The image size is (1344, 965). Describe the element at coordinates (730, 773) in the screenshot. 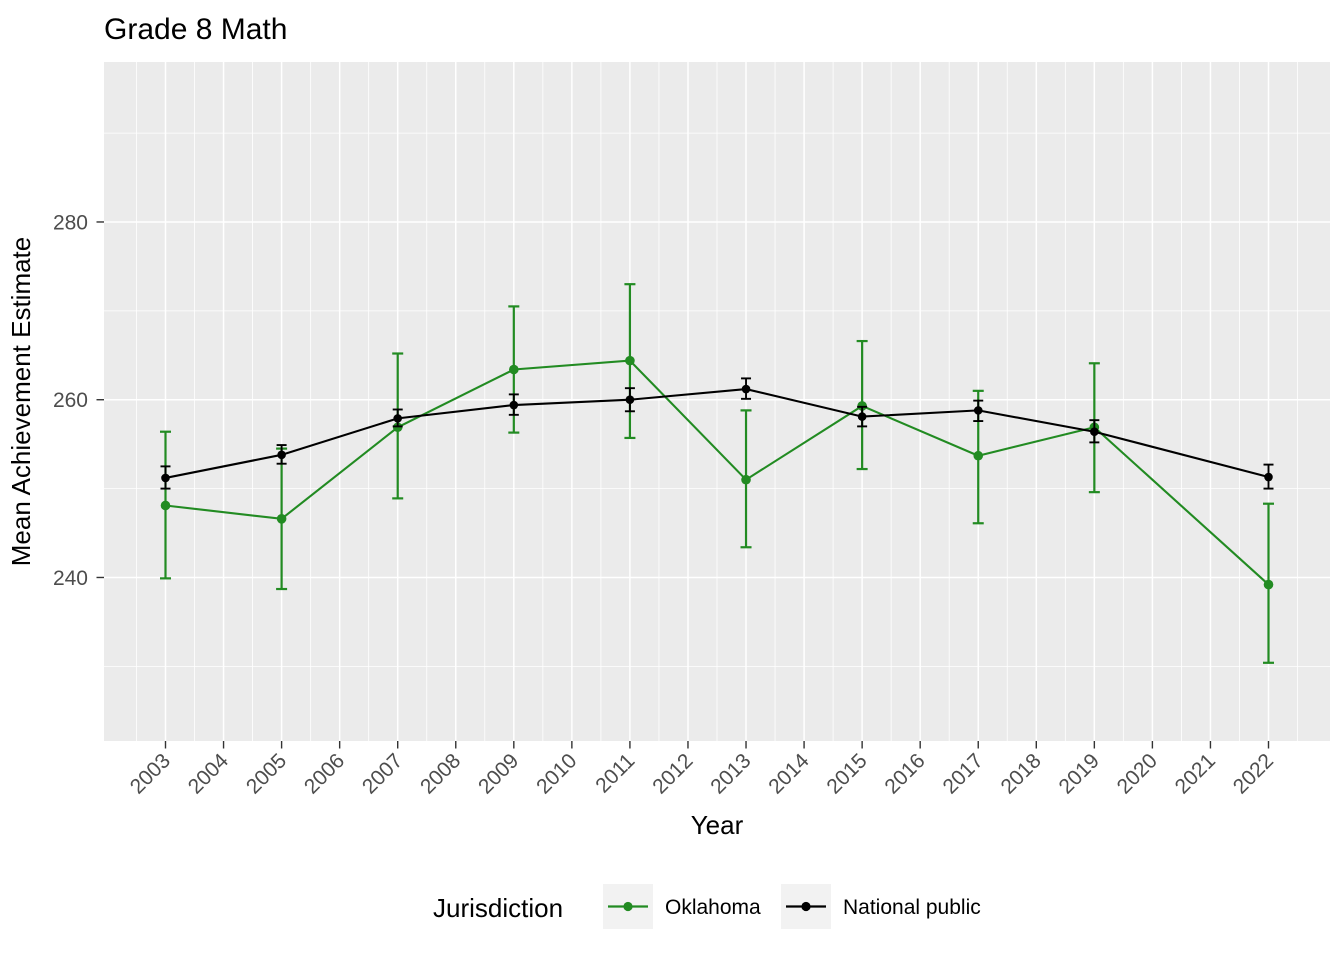

I see `x-tick-label: 2013` at that location.